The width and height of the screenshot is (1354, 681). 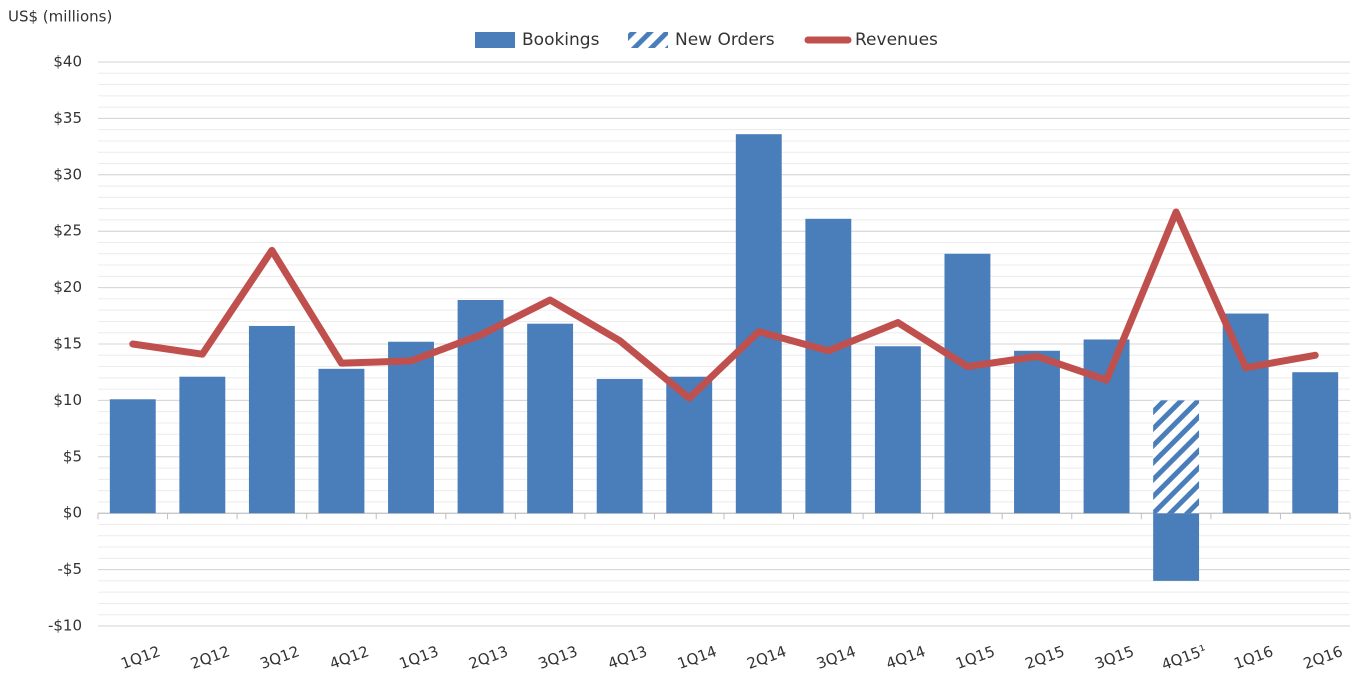 What do you see at coordinates (419, 657) in the screenshot?
I see `x-tick-label: 1Q13` at bounding box center [419, 657].